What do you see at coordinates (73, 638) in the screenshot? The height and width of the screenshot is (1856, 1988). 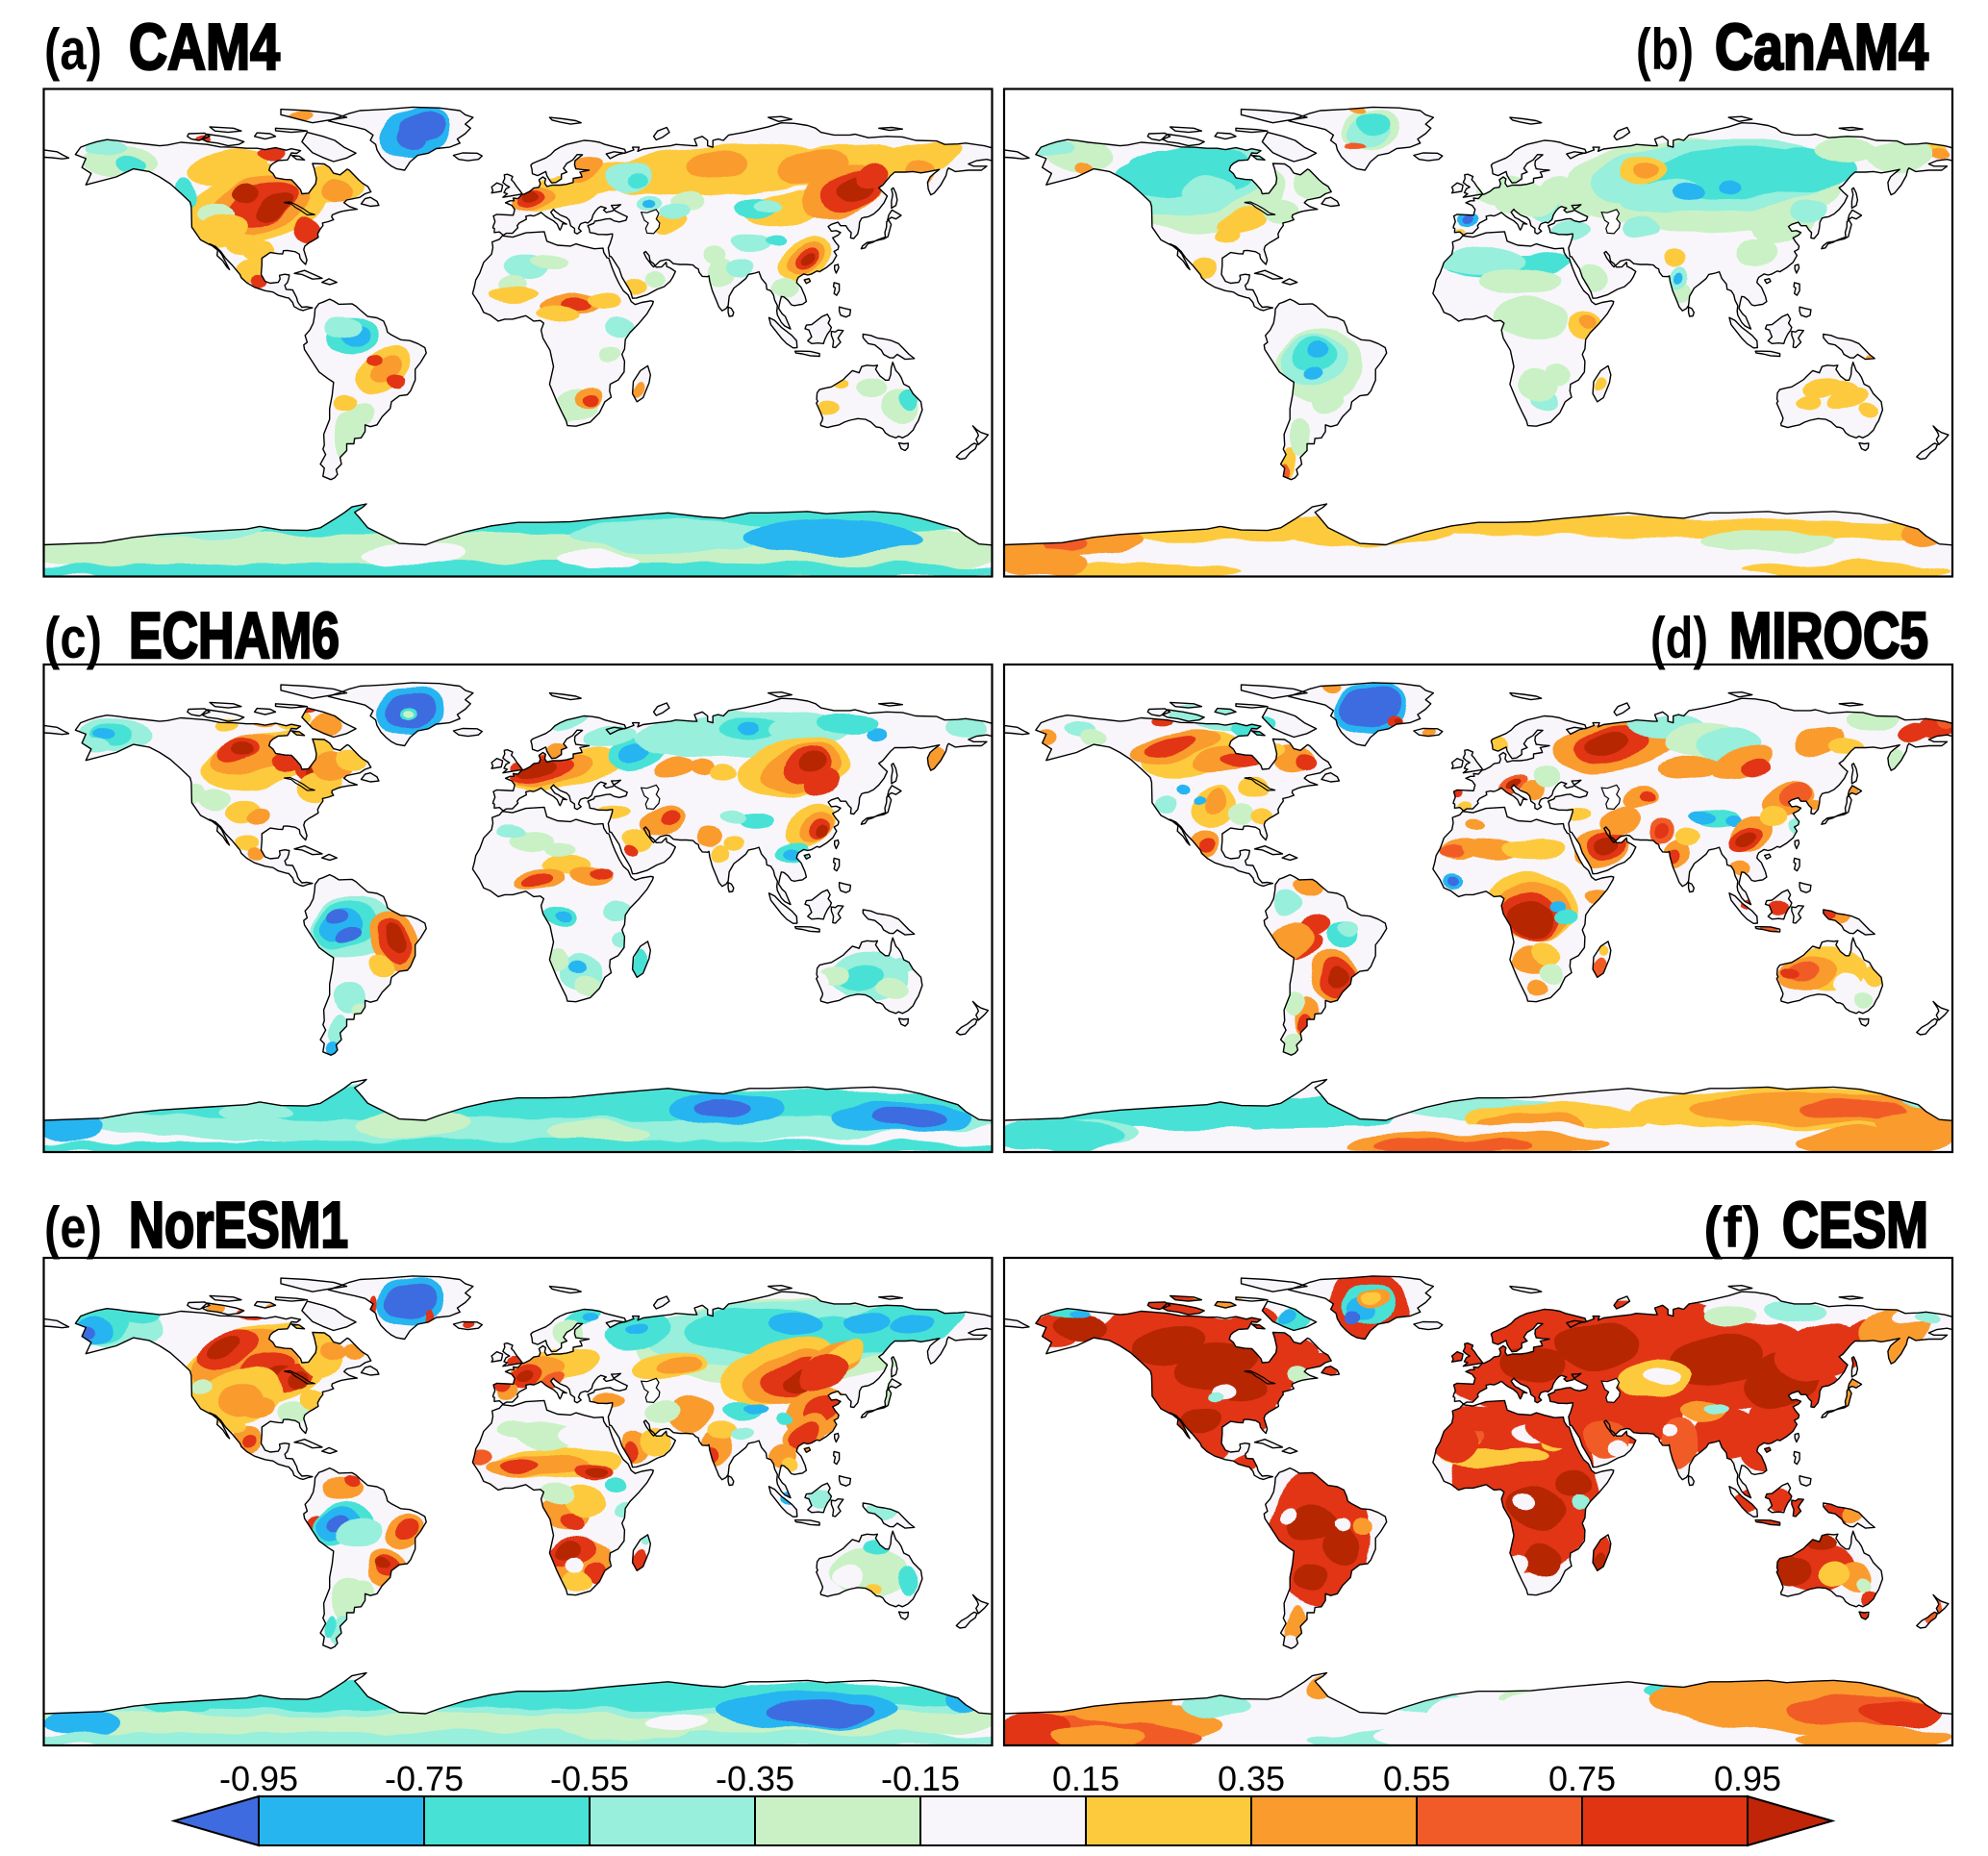 I see `svg-text: (c)` at bounding box center [73, 638].